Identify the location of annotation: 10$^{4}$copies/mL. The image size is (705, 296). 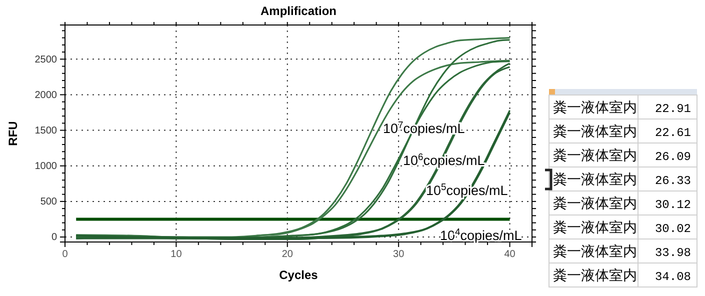
(481, 234).